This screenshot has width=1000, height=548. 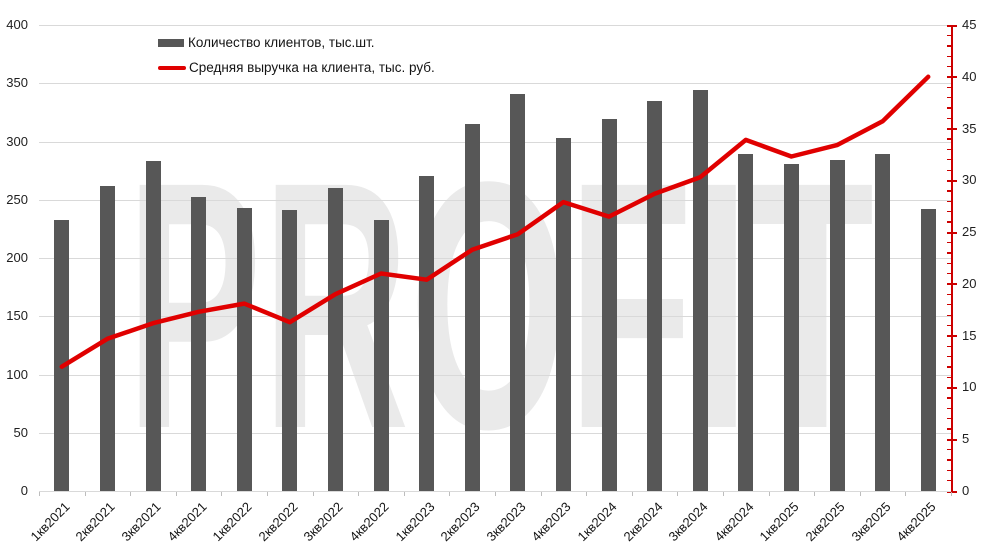 I want to click on left-axis-tick-label: 200, so click(x=17, y=257).